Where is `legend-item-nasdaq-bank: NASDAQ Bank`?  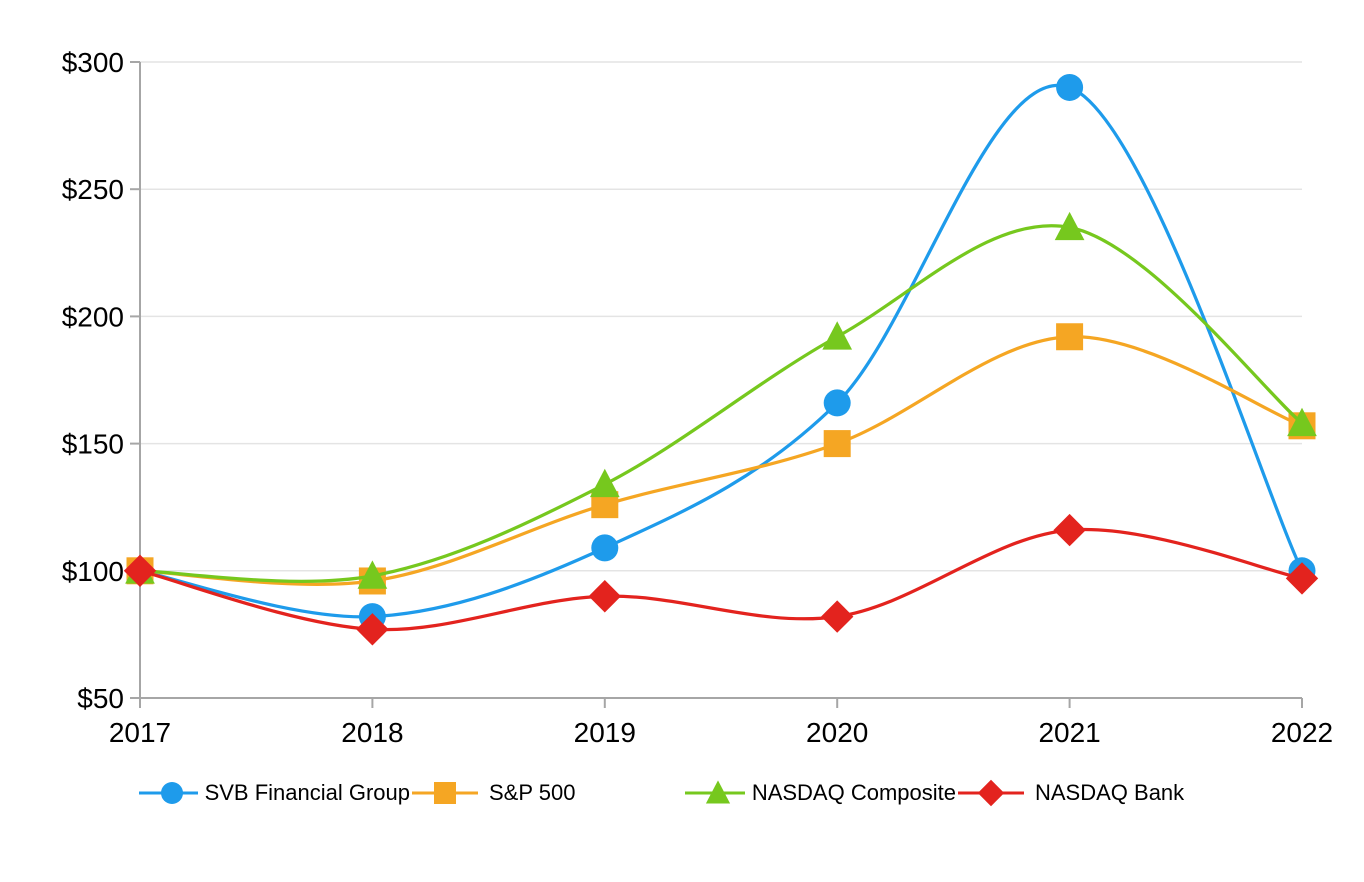 legend-item-nasdaq-bank: NASDAQ Bank is located at coordinates (1092, 793).